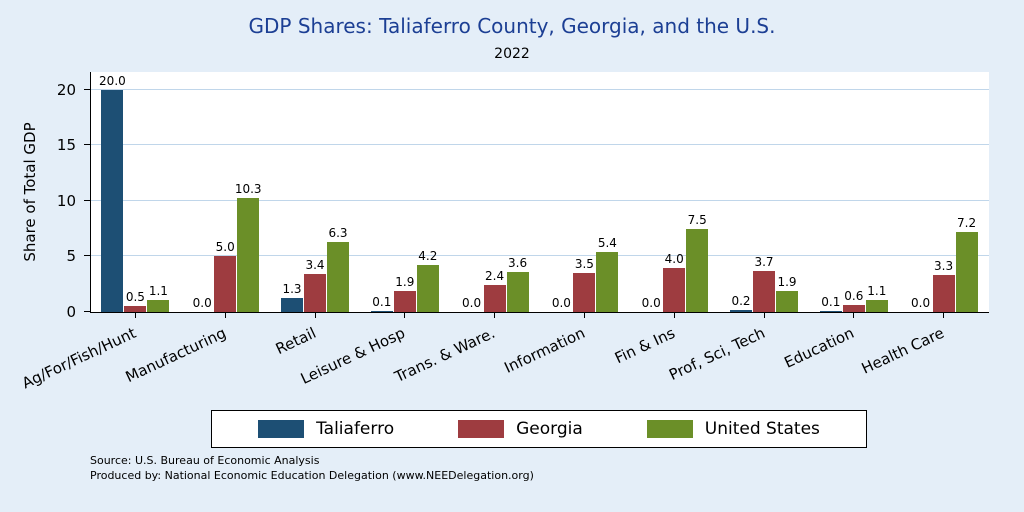 The image size is (1024, 512). What do you see at coordinates (669, 429) in the screenshot?
I see `legend-swatch-united-states` at bounding box center [669, 429].